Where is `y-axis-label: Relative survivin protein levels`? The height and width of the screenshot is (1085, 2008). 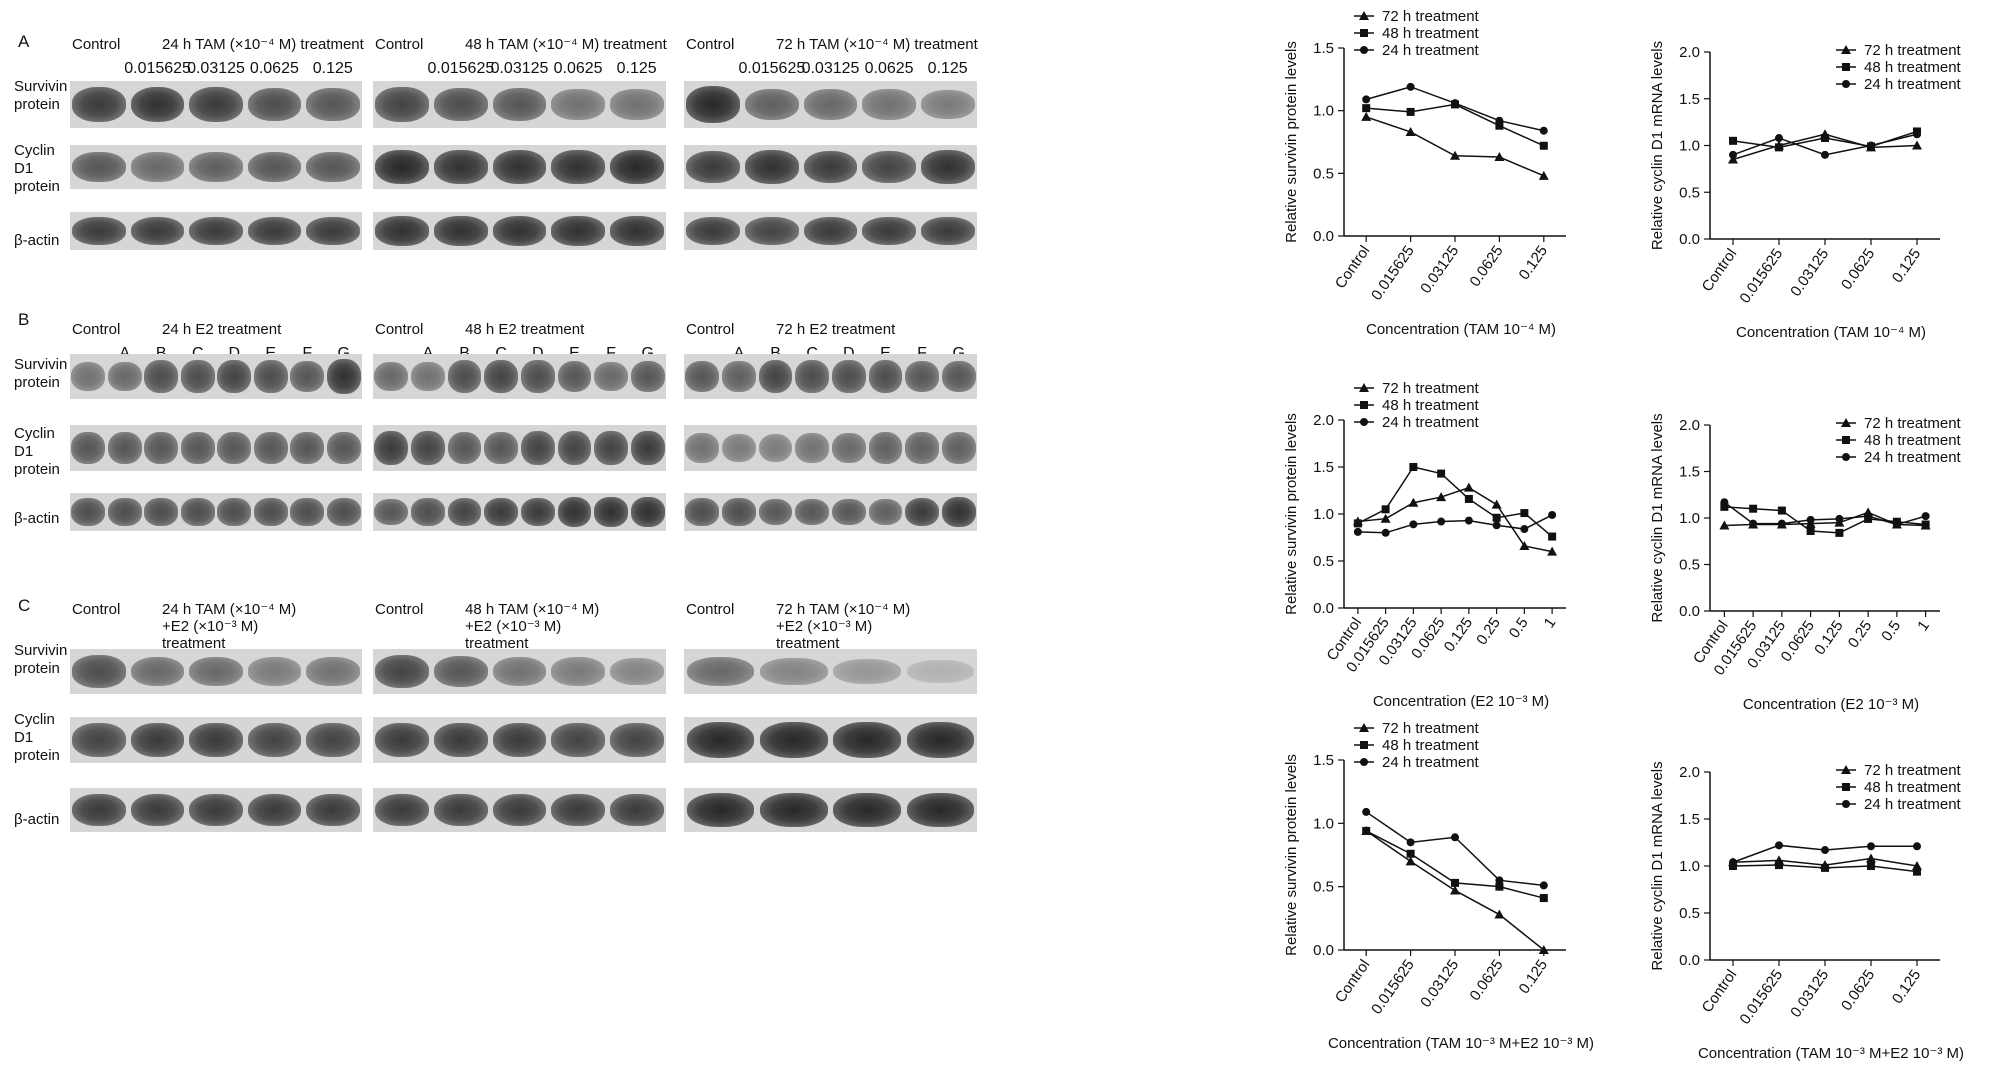
y-axis-label: Relative survivin protein levels is located at coordinates (1291, 142).